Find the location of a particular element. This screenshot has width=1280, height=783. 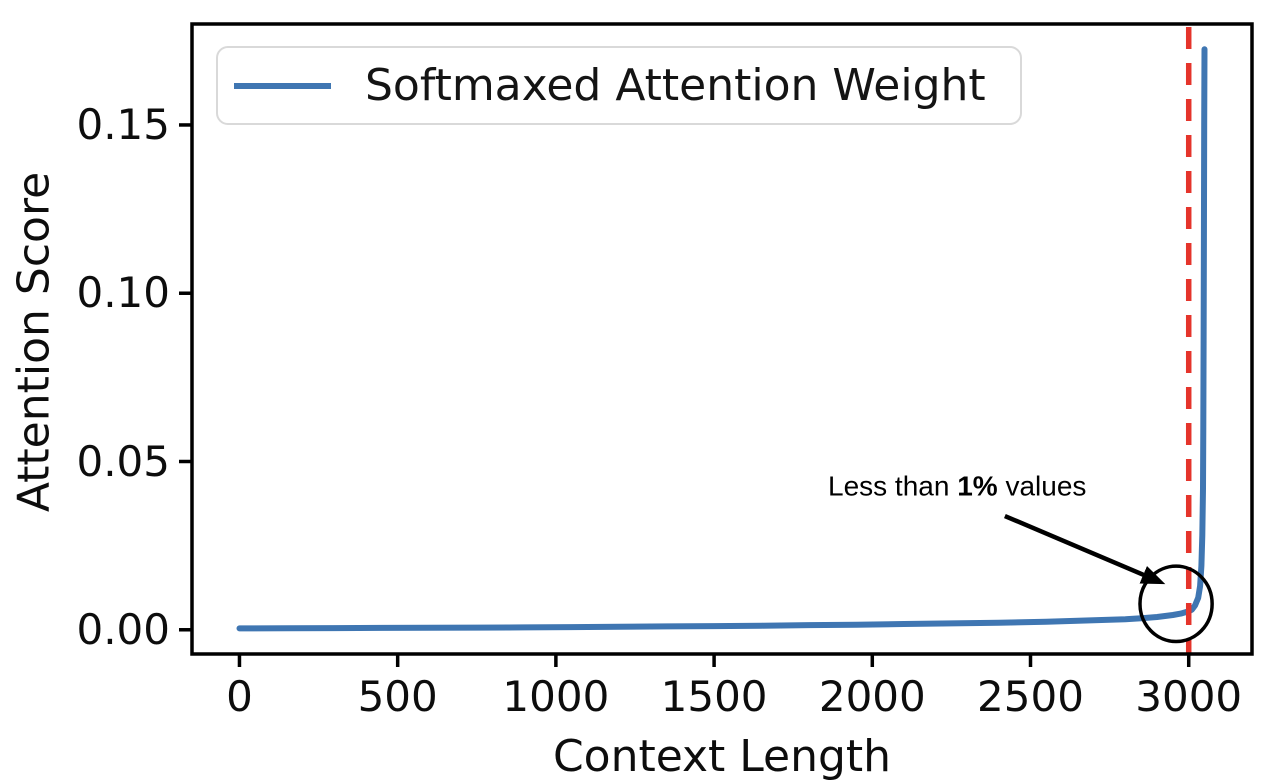

annotation-circle is located at coordinates (1176, 604).